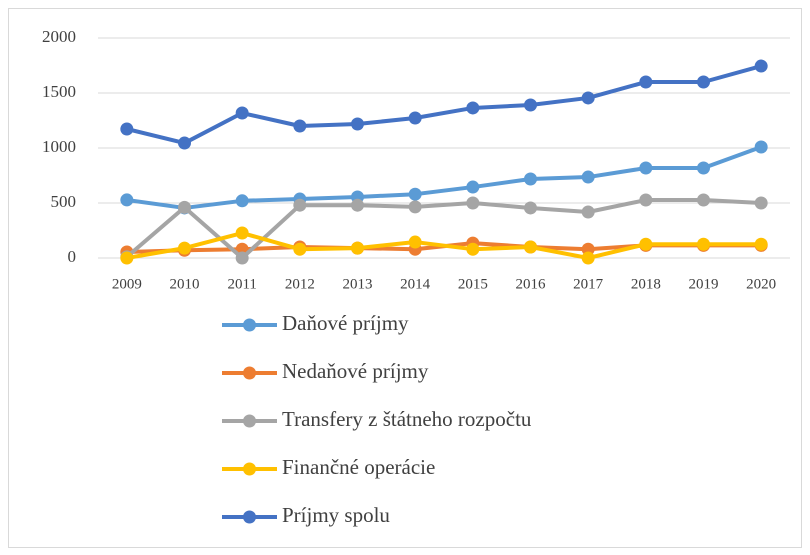  I want to click on x-tick-label: 2019, so click(704, 284).